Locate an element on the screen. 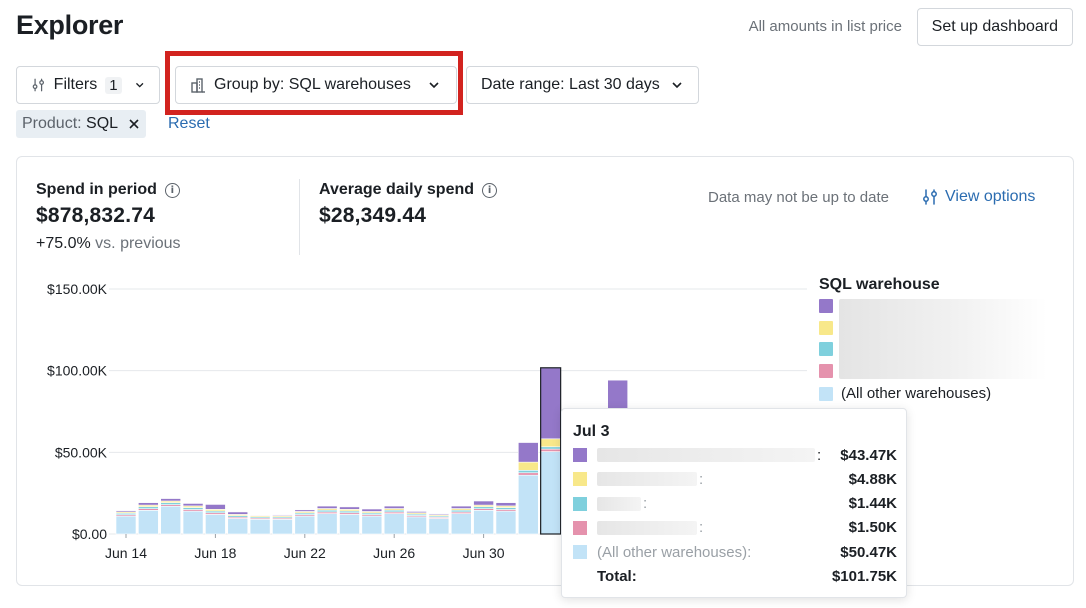 The width and height of the screenshot is (1086, 608). tooltip-swatch is located at coordinates (580, 479).